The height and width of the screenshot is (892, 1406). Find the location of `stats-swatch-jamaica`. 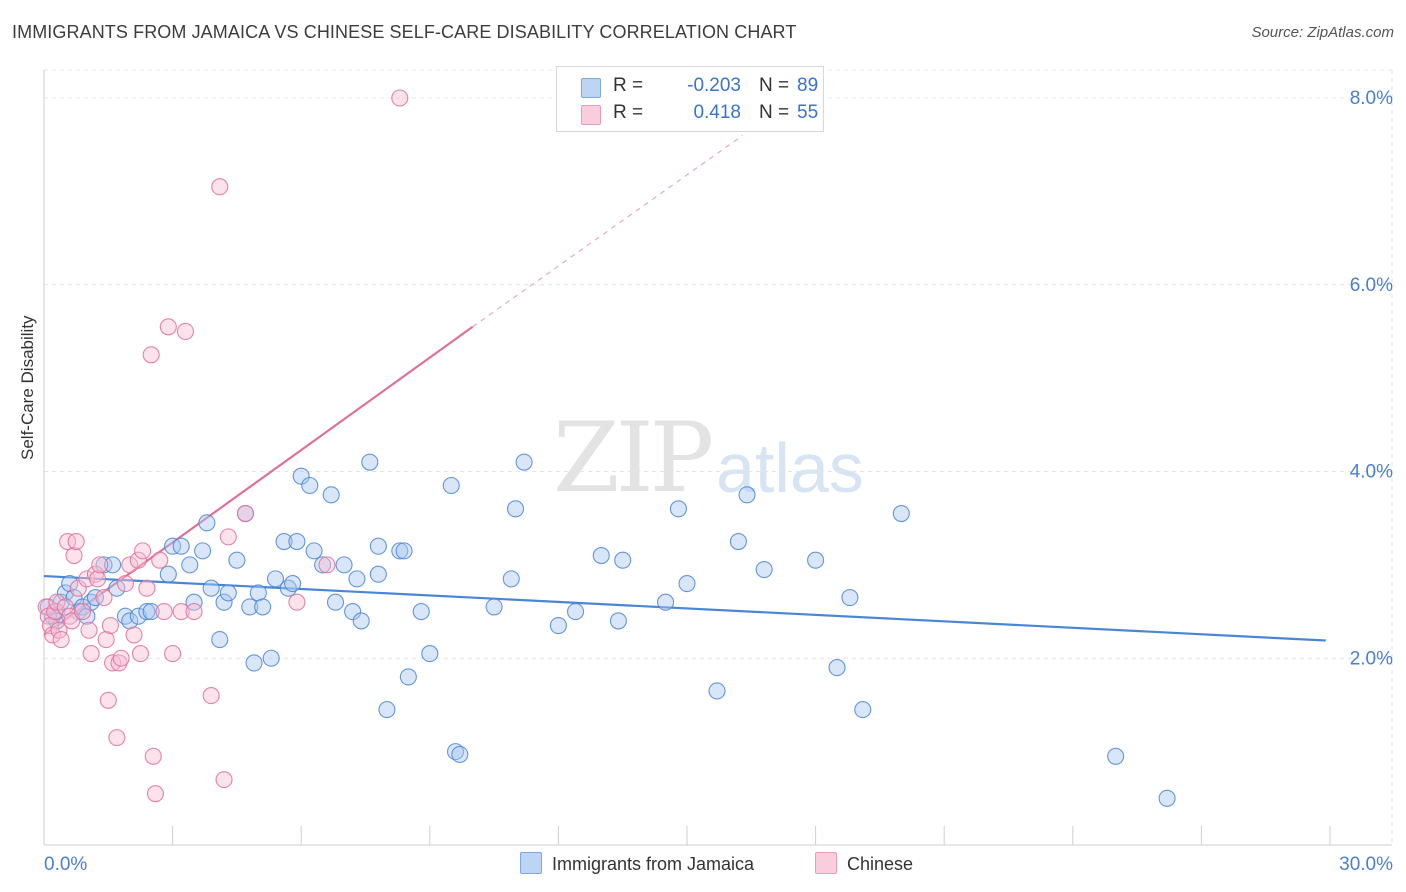

stats-swatch-jamaica is located at coordinates (591, 88).